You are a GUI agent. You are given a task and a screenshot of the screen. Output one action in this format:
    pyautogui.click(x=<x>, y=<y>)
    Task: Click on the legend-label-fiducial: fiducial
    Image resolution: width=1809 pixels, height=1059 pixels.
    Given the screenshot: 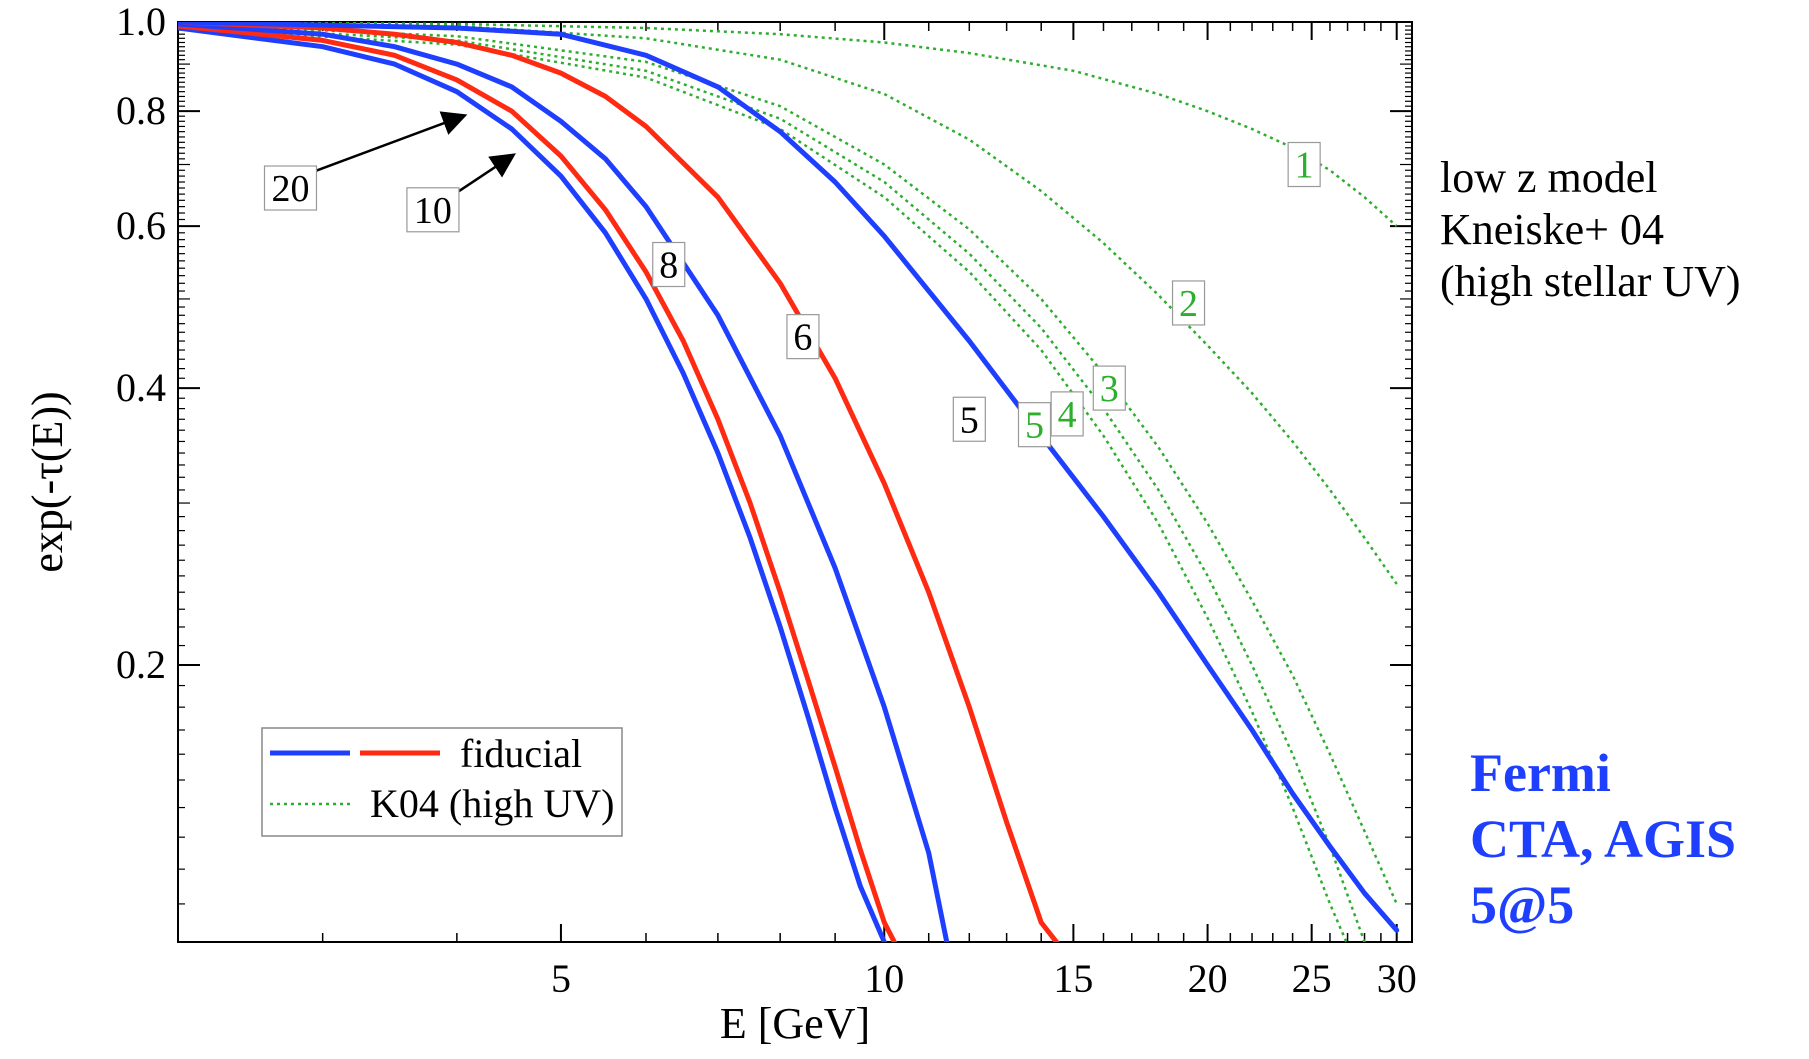 What is the action you would take?
    pyautogui.click(x=521, y=753)
    